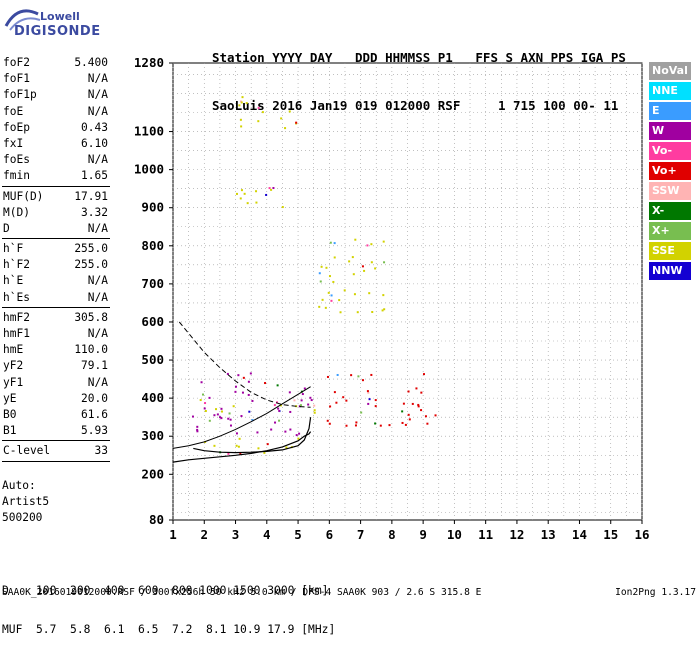  Describe the element at coordinates (22, 518) in the screenshot. I see `auto-code: 500200` at that location.